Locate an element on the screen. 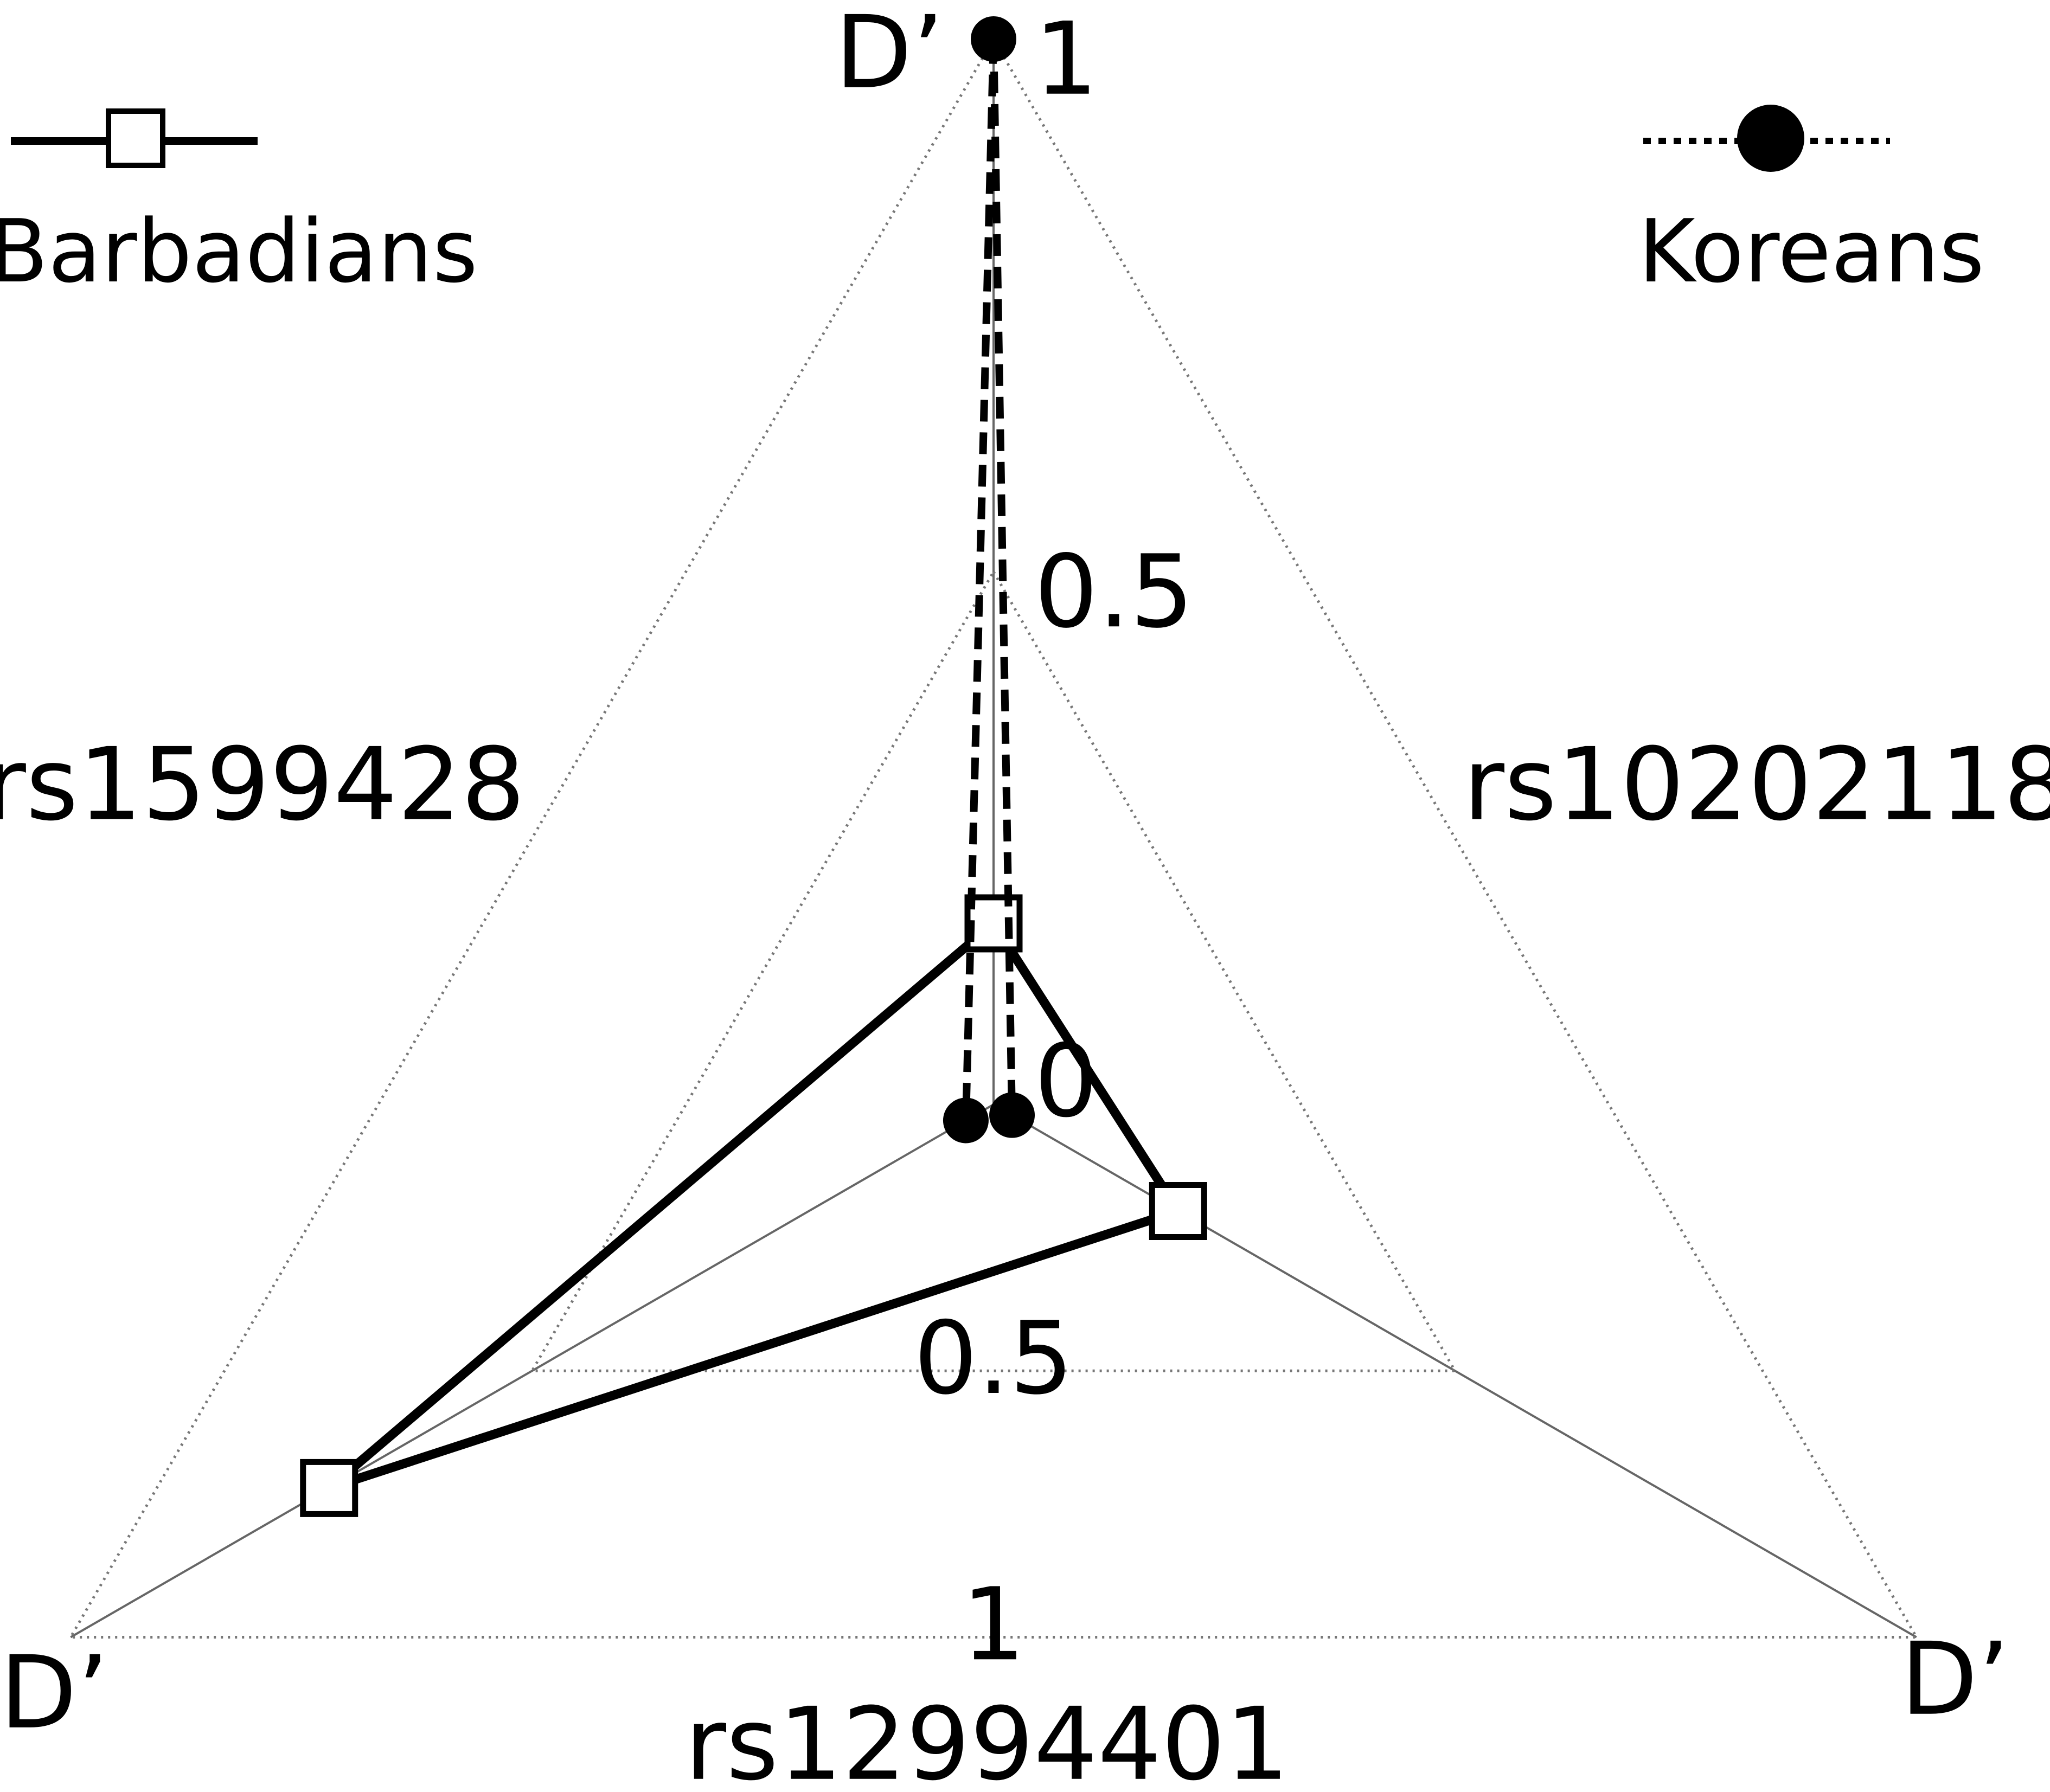 This screenshot has height=1792, width=2050. edge-label: rs12994401 is located at coordinates (987, 1739).